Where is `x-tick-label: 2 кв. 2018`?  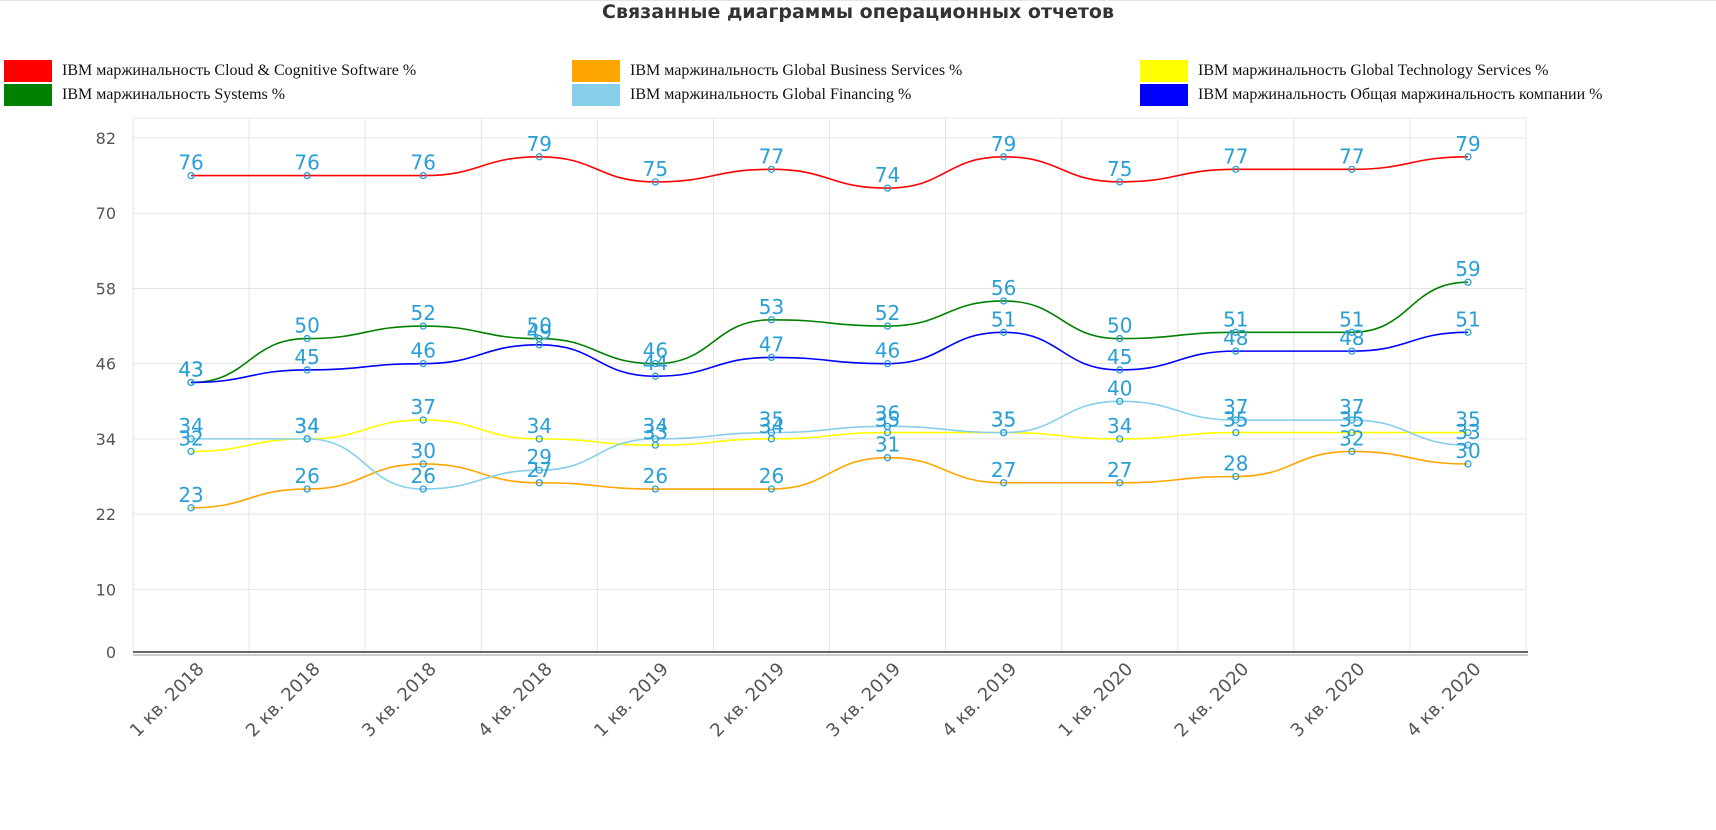
x-tick-label: 2 кв. 2018 is located at coordinates (283, 700).